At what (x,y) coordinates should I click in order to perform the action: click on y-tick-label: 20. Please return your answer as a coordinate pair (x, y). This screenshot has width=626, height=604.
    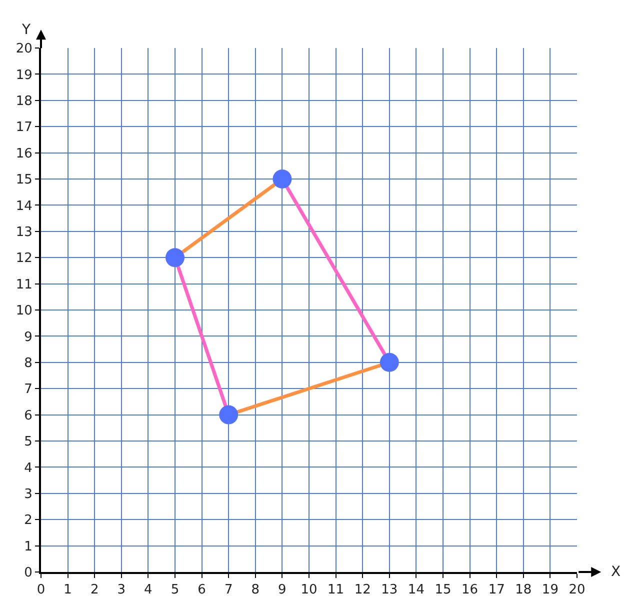
    Looking at the image, I should click on (24, 49).